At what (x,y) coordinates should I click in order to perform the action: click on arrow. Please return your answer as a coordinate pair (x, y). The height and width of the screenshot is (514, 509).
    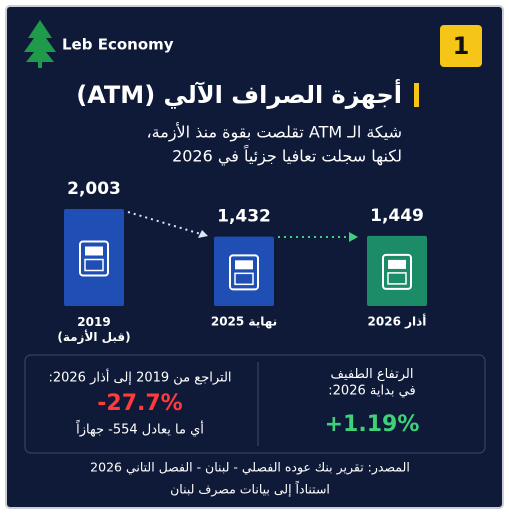
    Looking at the image, I should click on (166, 223).